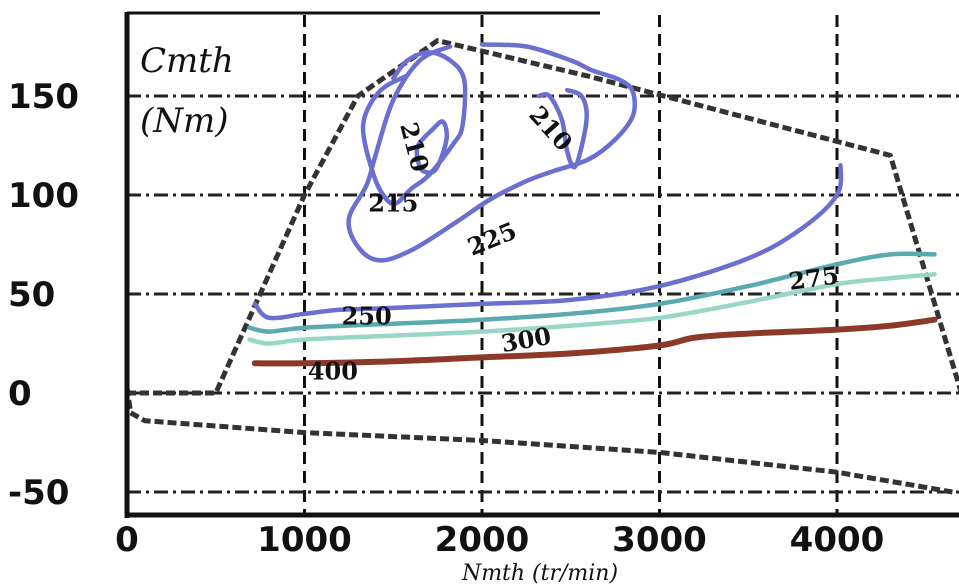  Describe the element at coordinates (43, 196) in the screenshot. I see `y-tick-label: 100` at that location.